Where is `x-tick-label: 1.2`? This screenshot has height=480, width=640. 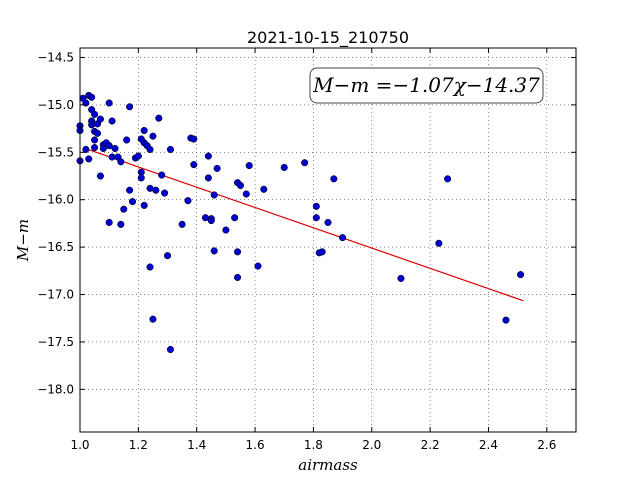 x-tick-label: 1.2 is located at coordinates (138, 445).